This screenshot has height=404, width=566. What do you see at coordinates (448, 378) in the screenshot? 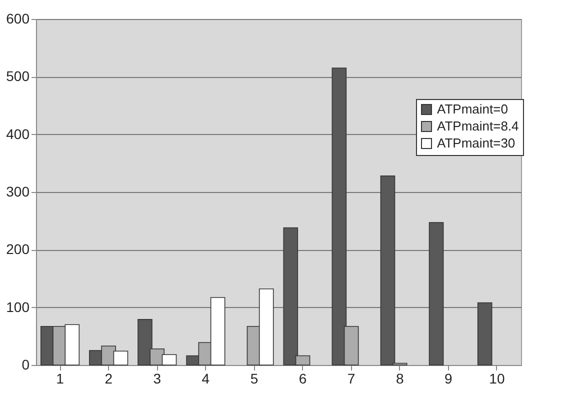
I see `x-tick-label: 9` at bounding box center [448, 378].